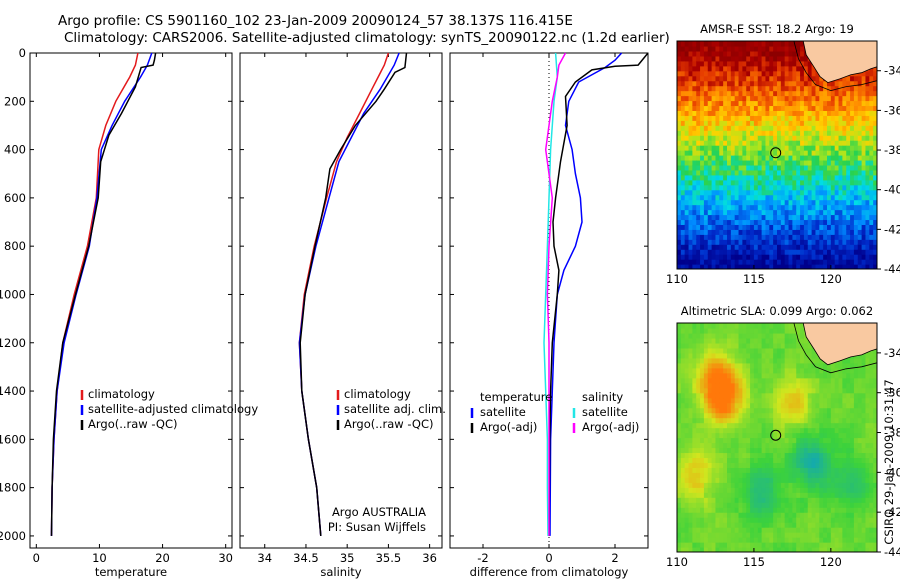  Describe the element at coordinates (13, 488) in the screenshot. I see `y-tick-label: 1800` at that location.